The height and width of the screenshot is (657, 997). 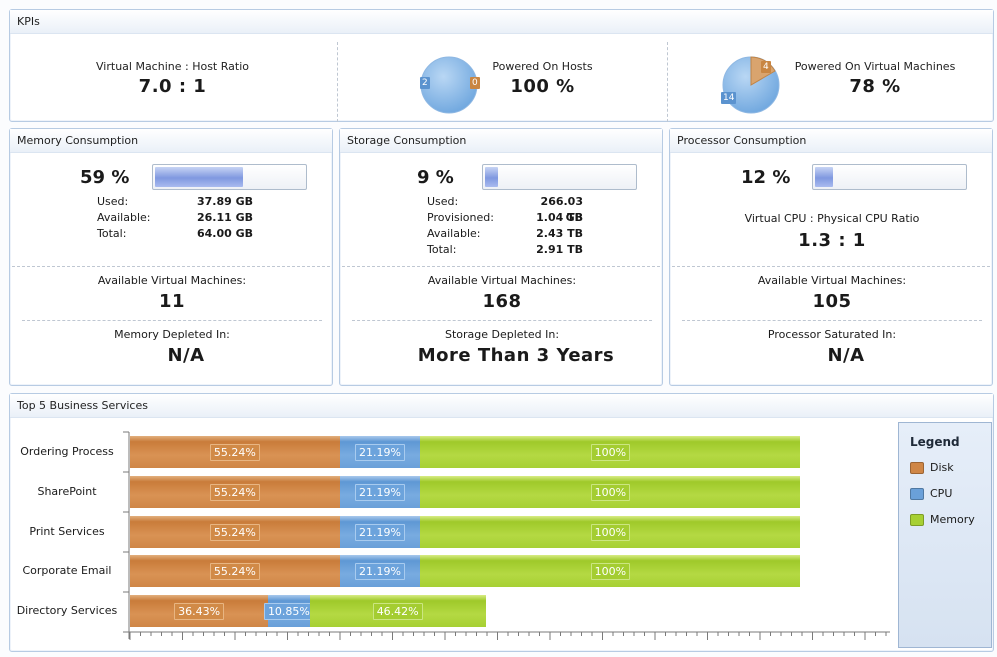 What do you see at coordinates (889, 177) in the screenshot?
I see `processor-gauge` at bounding box center [889, 177].